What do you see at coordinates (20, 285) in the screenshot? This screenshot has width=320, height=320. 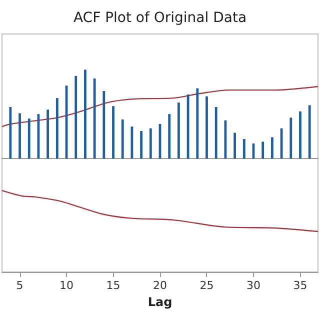 I see `x-tick-label: 5` at bounding box center [20, 285].